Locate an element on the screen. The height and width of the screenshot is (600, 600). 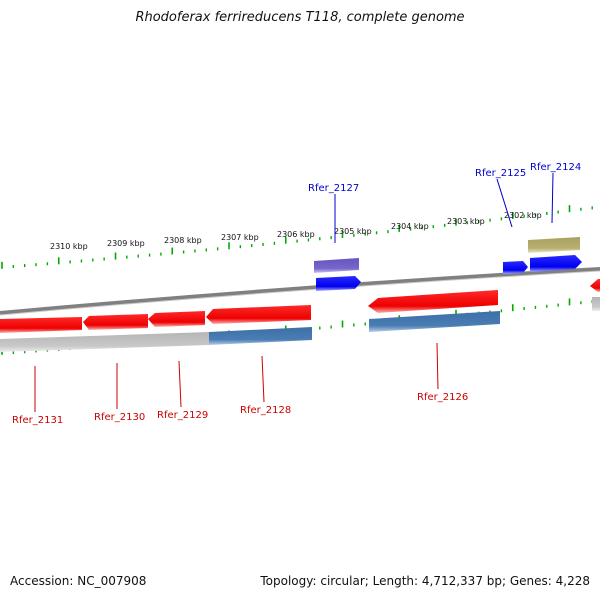
cds-grey-block-right is located at coordinates (596, 304).